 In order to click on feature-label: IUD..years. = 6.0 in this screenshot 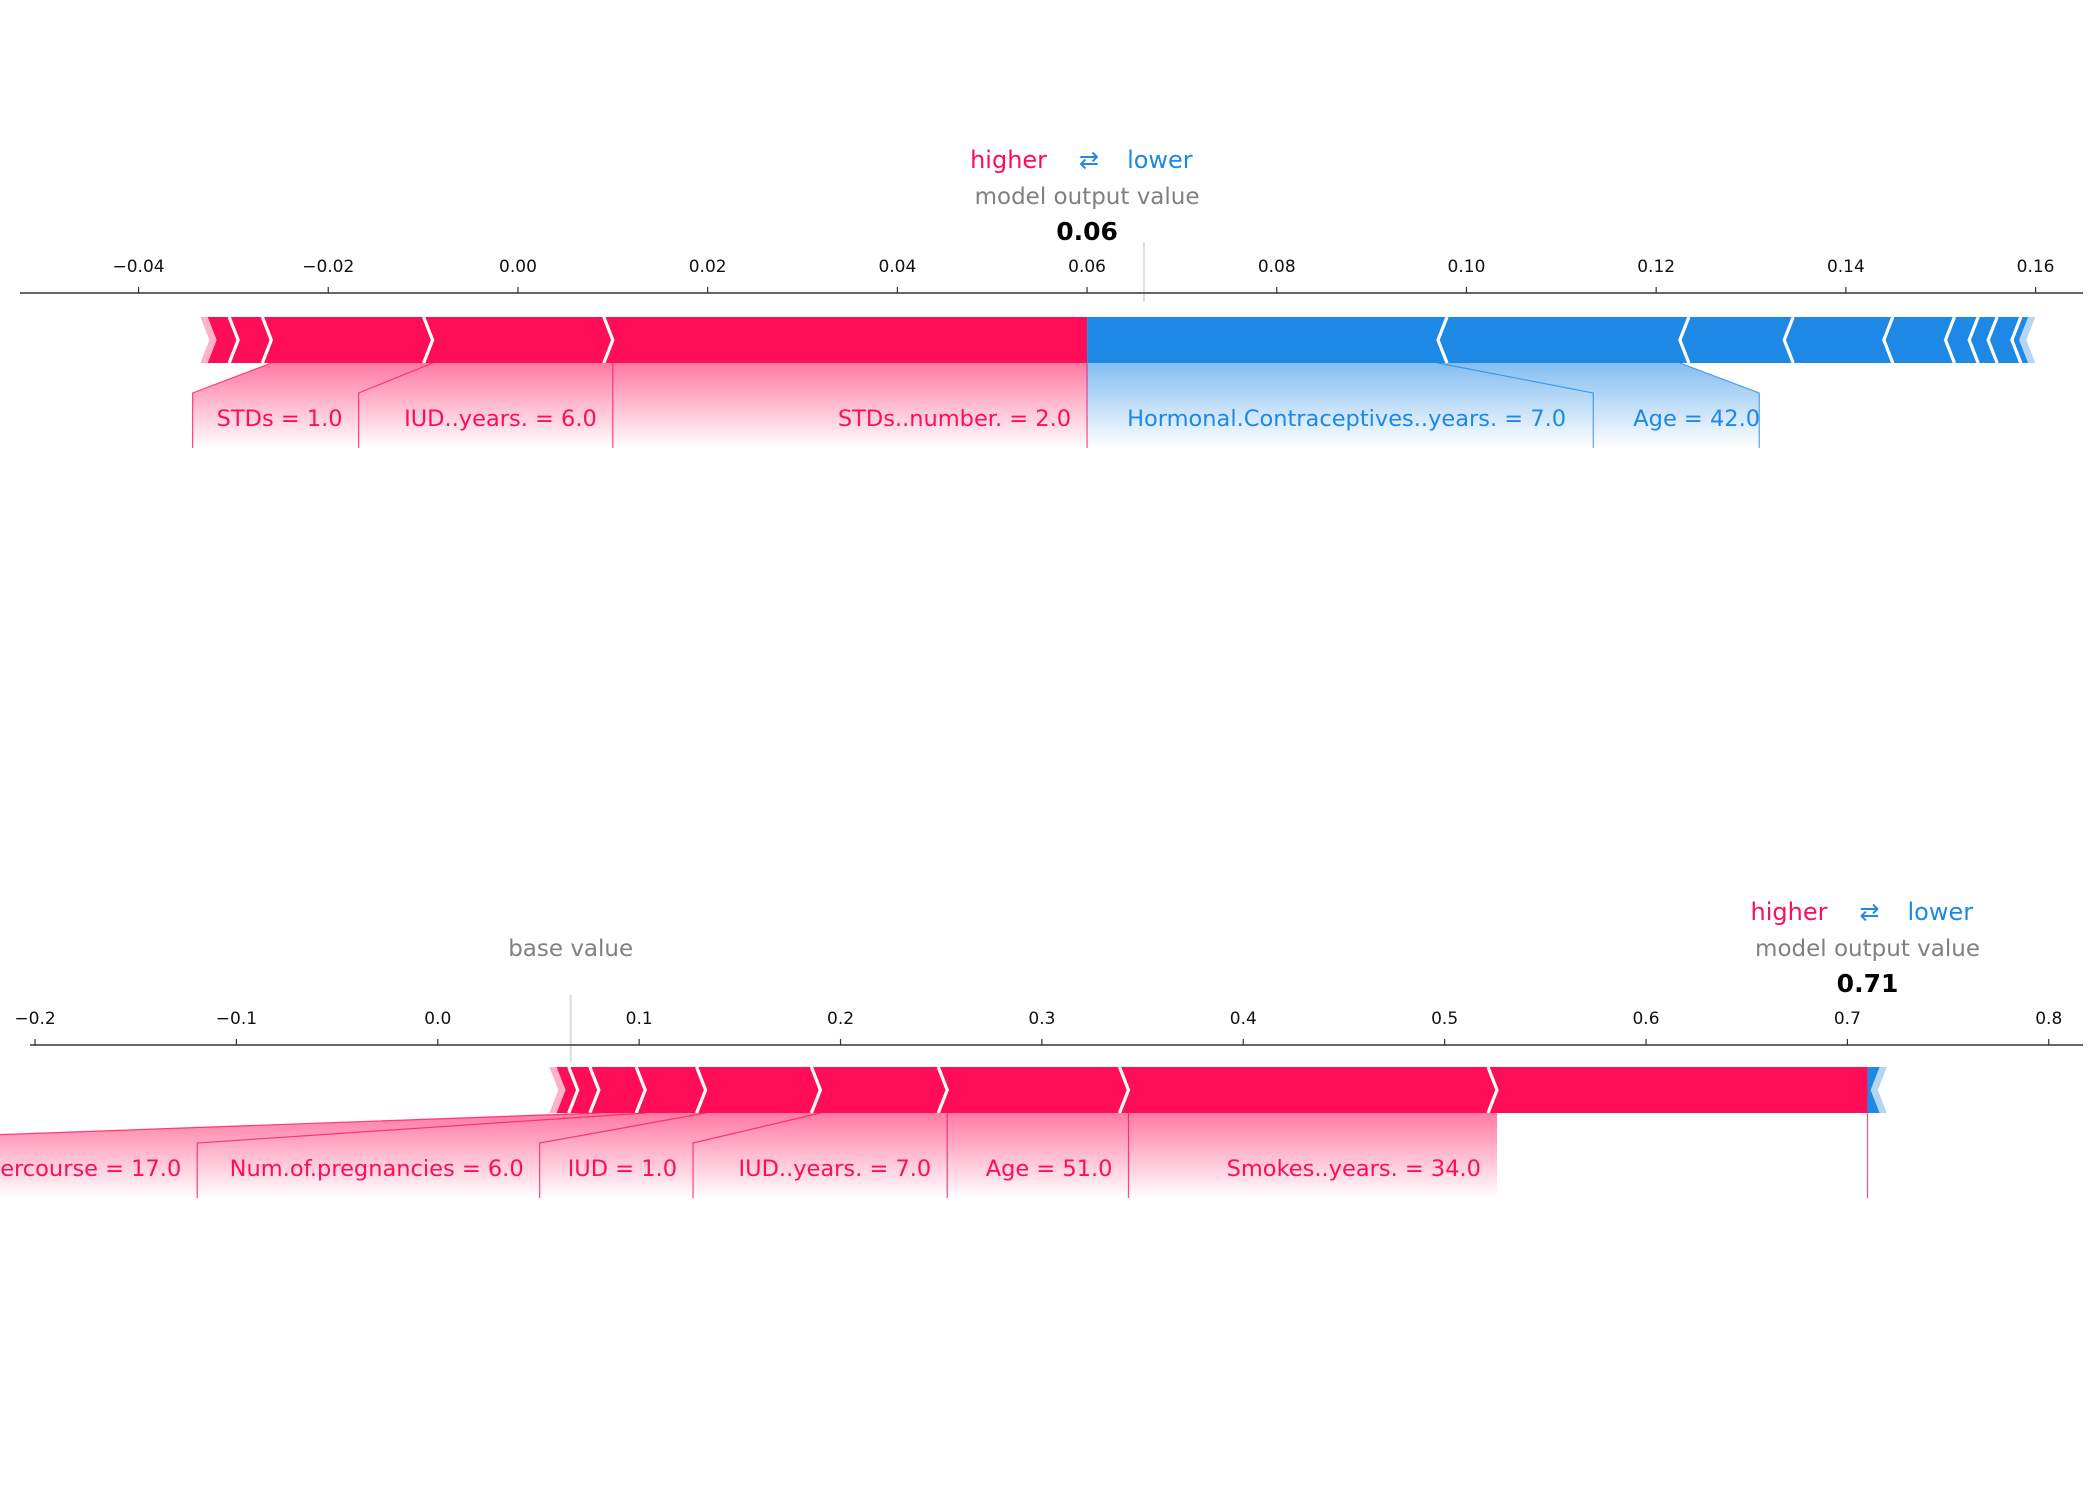, I will do `click(500, 419)`.